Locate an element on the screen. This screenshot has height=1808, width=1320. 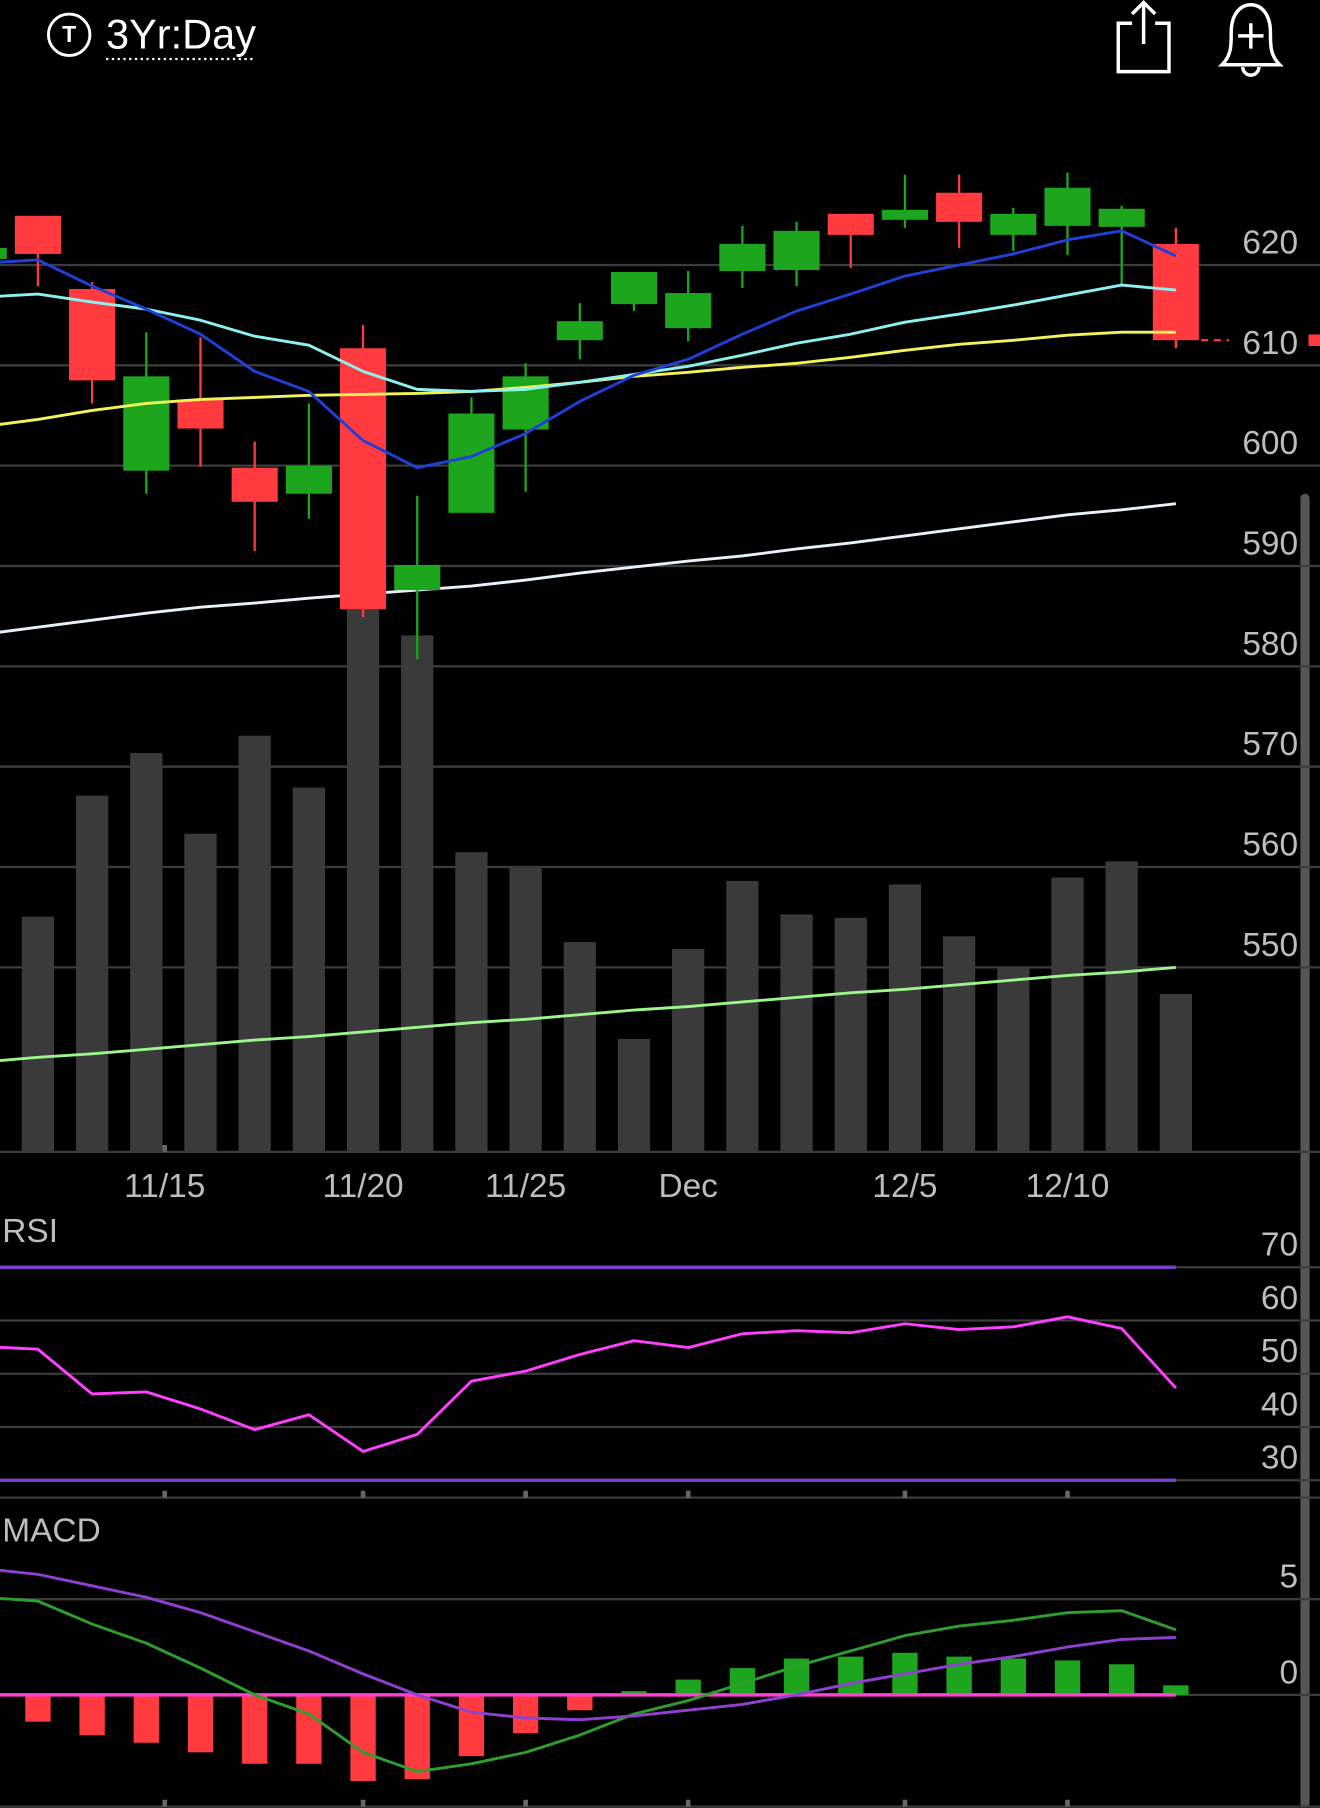
timeframe-selector: 3Yr:Day is located at coordinates (181, 34).